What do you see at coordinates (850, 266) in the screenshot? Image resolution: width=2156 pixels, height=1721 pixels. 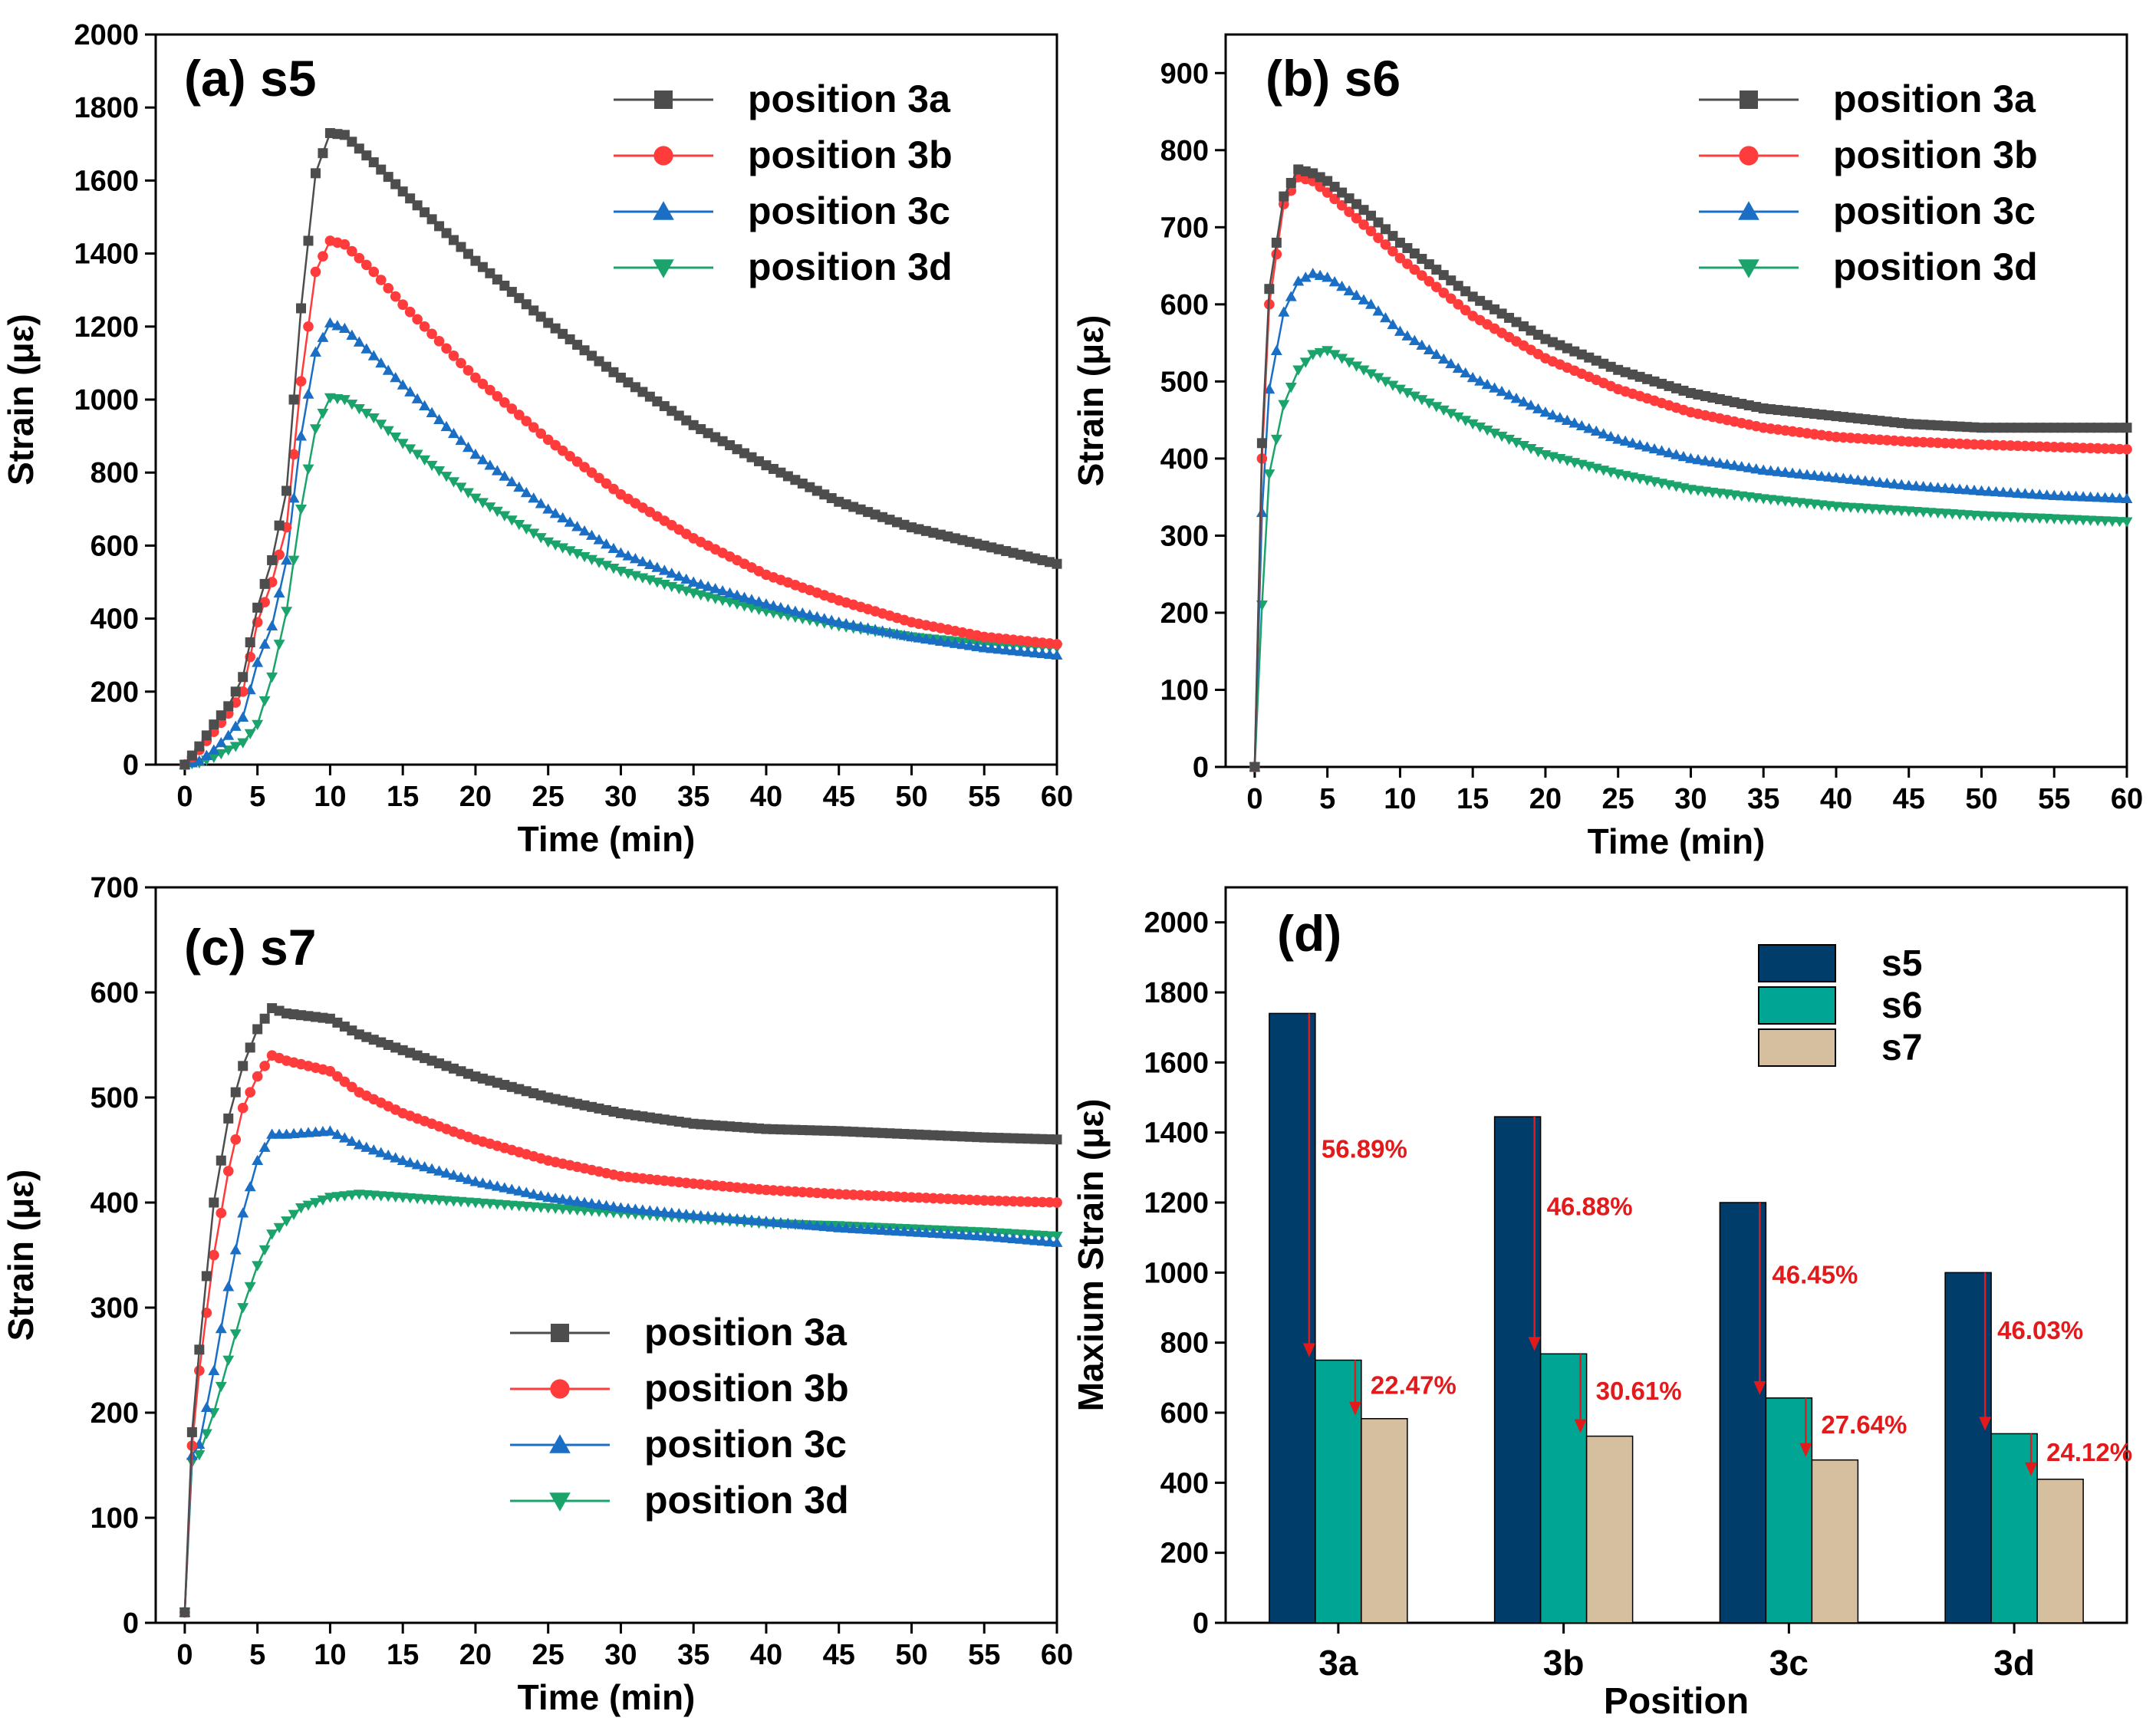 I see `legend-label: position 3d` at bounding box center [850, 266].